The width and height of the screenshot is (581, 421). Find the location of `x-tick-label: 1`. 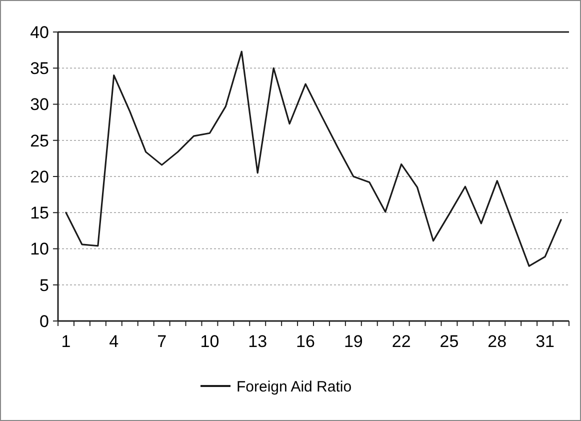

x-tick-label: 1 is located at coordinates (66, 341).